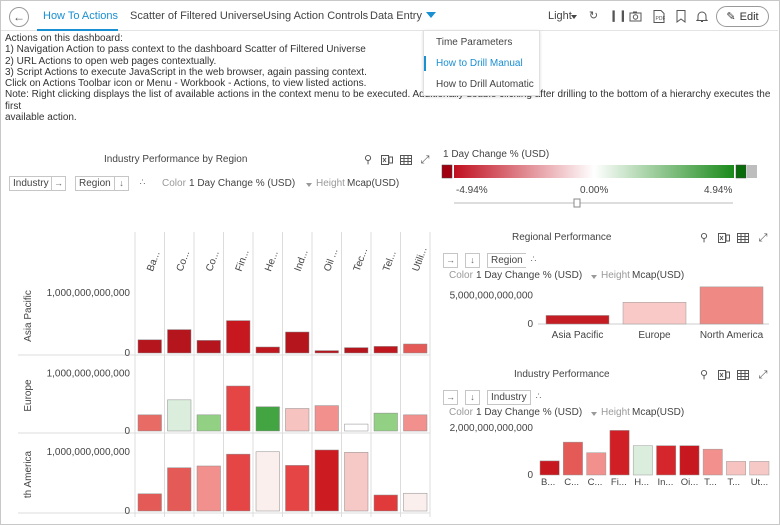  What do you see at coordinates (431, 15) in the screenshot?
I see `more-tabs-caret-icon` at bounding box center [431, 15].